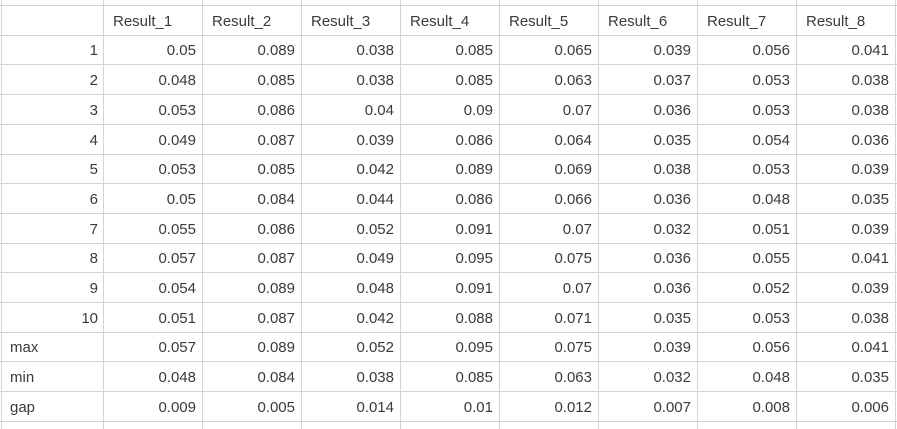  What do you see at coordinates (53, 377) in the screenshot?
I see `row-label: min` at bounding box center [53, 377].